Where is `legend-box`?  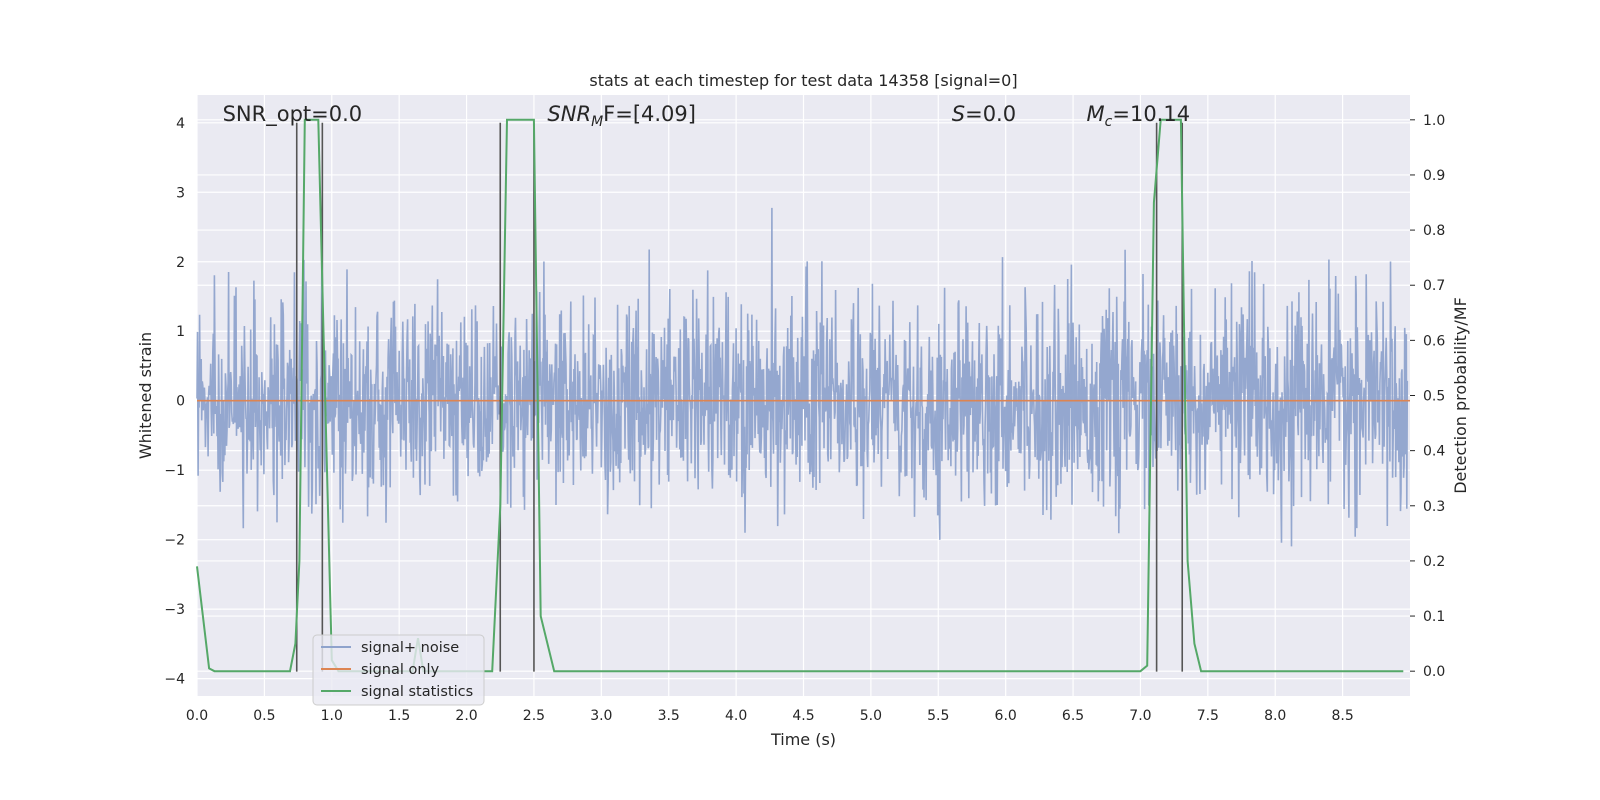
legend-box is located at coordinates (398, 670).